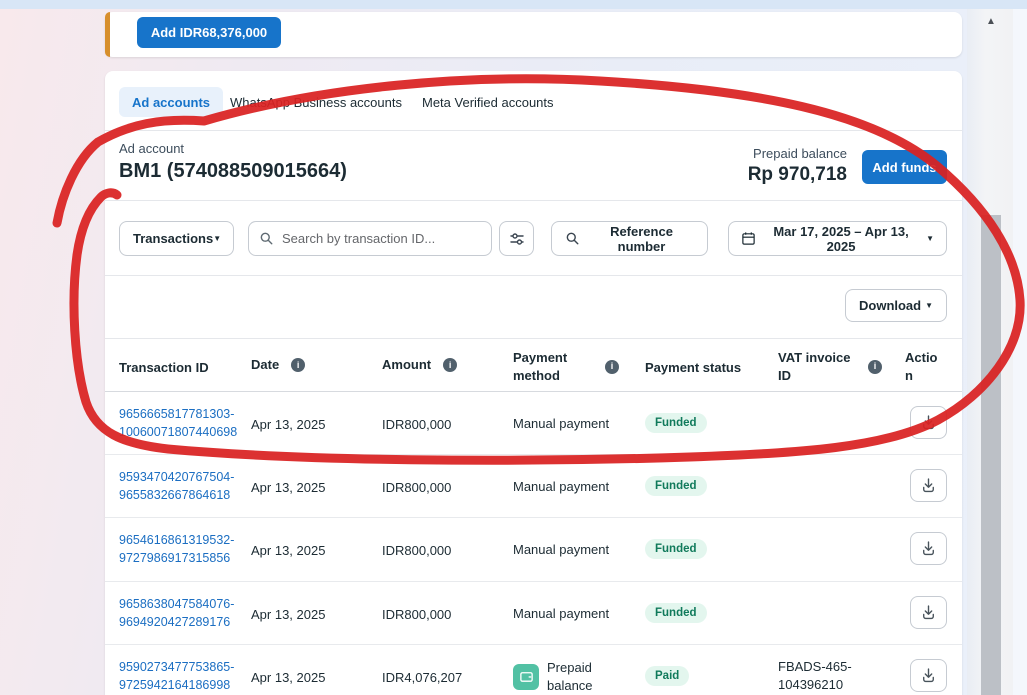 This screenshot has height=695, width=1027. What do you see at coordinates (991, 455) in the screenshot?
I see `scrollbar-thumb` at bounding box center [991, 455].